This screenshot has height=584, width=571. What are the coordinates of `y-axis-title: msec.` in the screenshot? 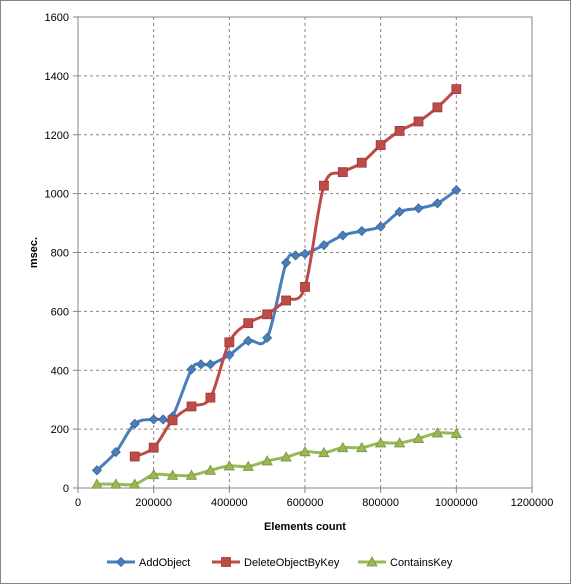 It's located at (34, 252).